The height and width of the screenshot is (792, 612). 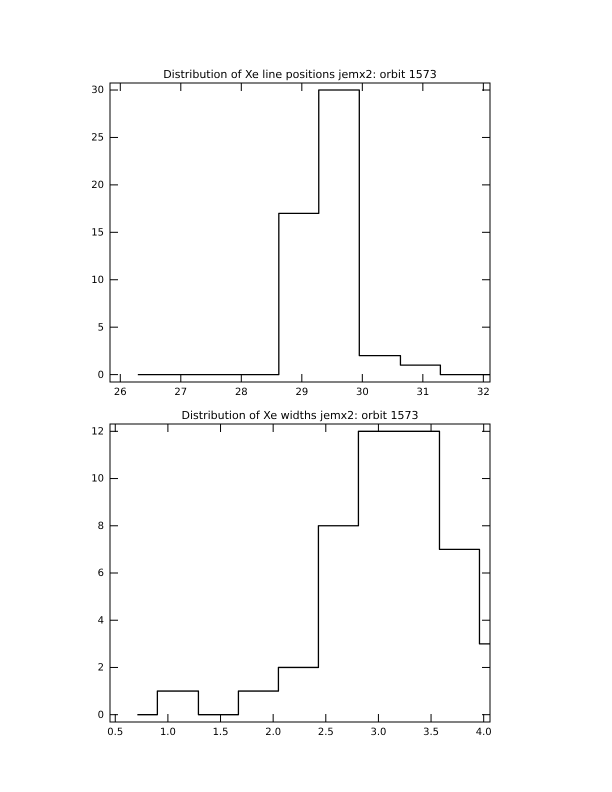 I want to click on x-tick-label: 32, so click(x=483, y=392).